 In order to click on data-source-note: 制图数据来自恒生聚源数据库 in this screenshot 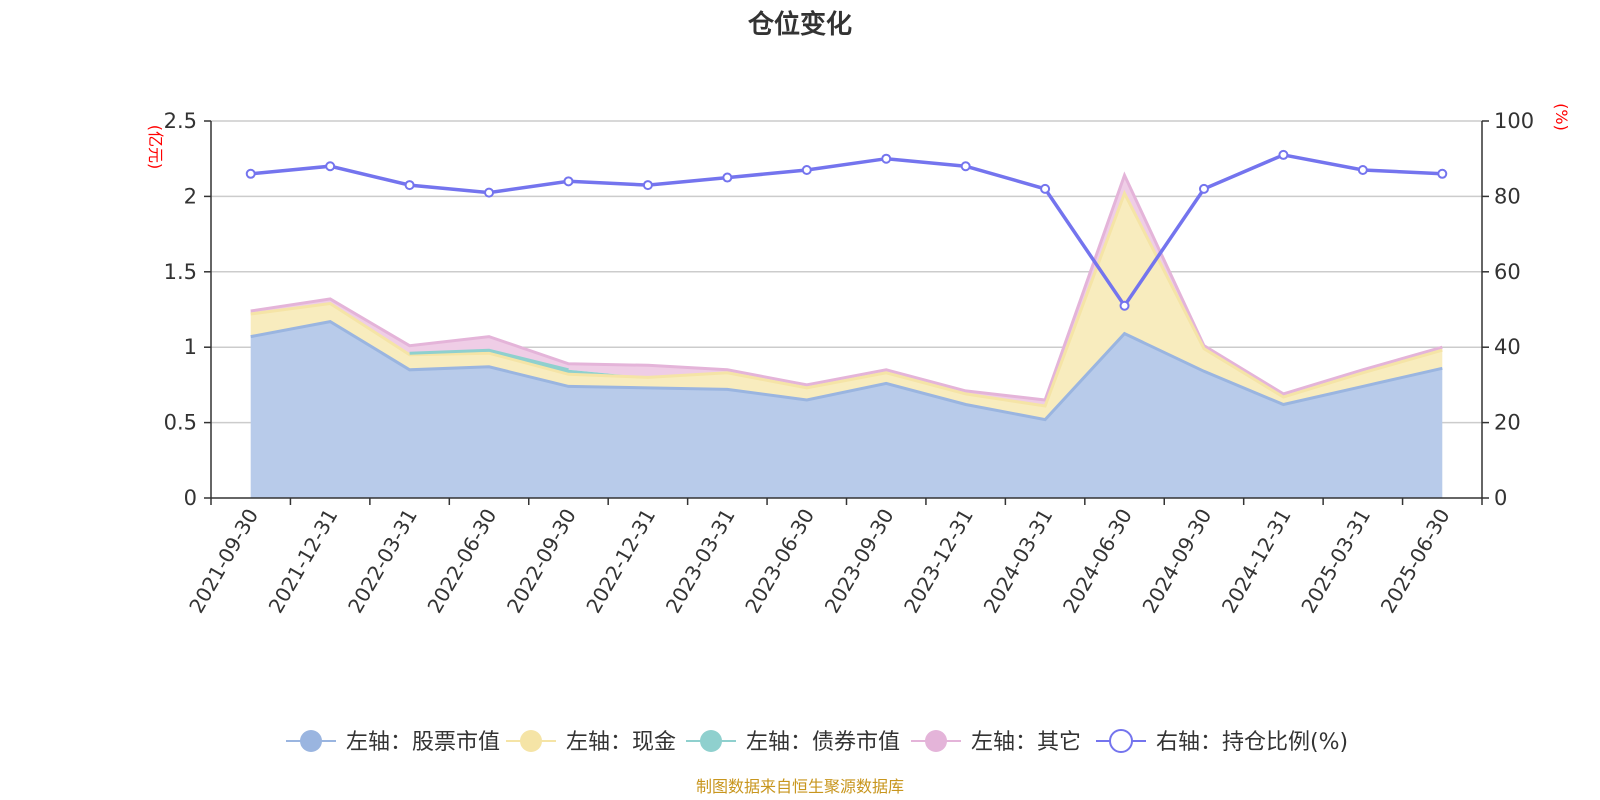, I will do `click(800, 786)`.